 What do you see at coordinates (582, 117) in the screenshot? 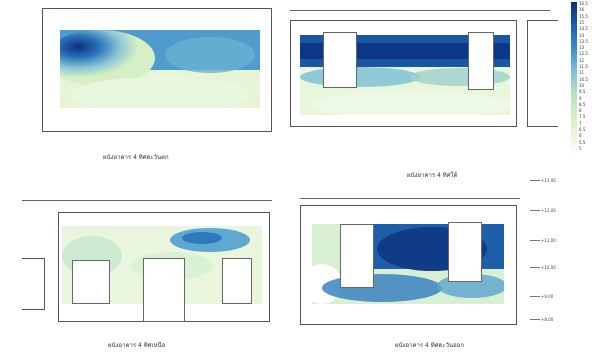
I see `legend-label: 7.5` at bounding box center [582, 117].